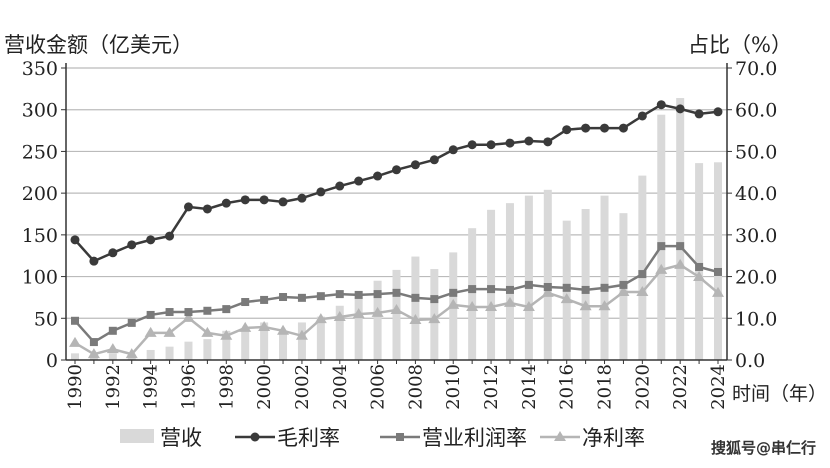 This screenshot has width=830, height=468. Describe the element at coordinates (340, 186) in the screenshot. I see `circle-point-2004` at that location.